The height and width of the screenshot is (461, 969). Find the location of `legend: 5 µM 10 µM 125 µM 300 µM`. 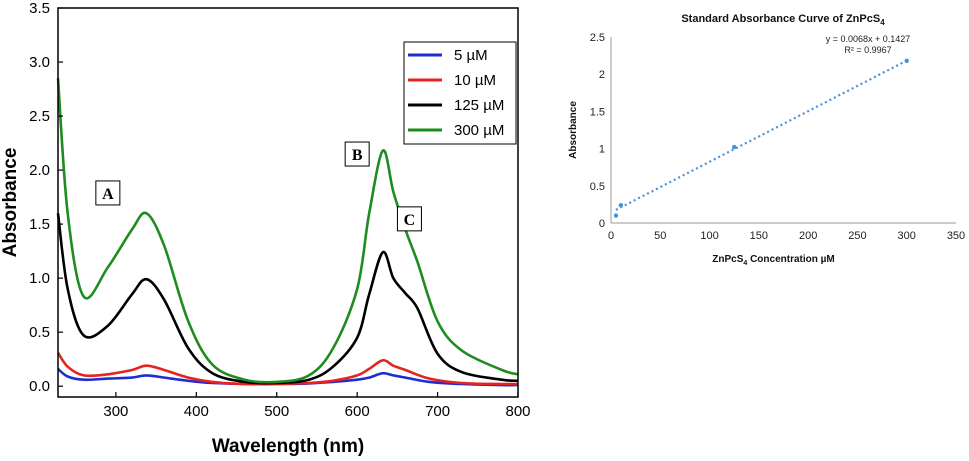

legend: 5 µM 10 µM 125 µM 300 µM is located at coordinates (460, 93).